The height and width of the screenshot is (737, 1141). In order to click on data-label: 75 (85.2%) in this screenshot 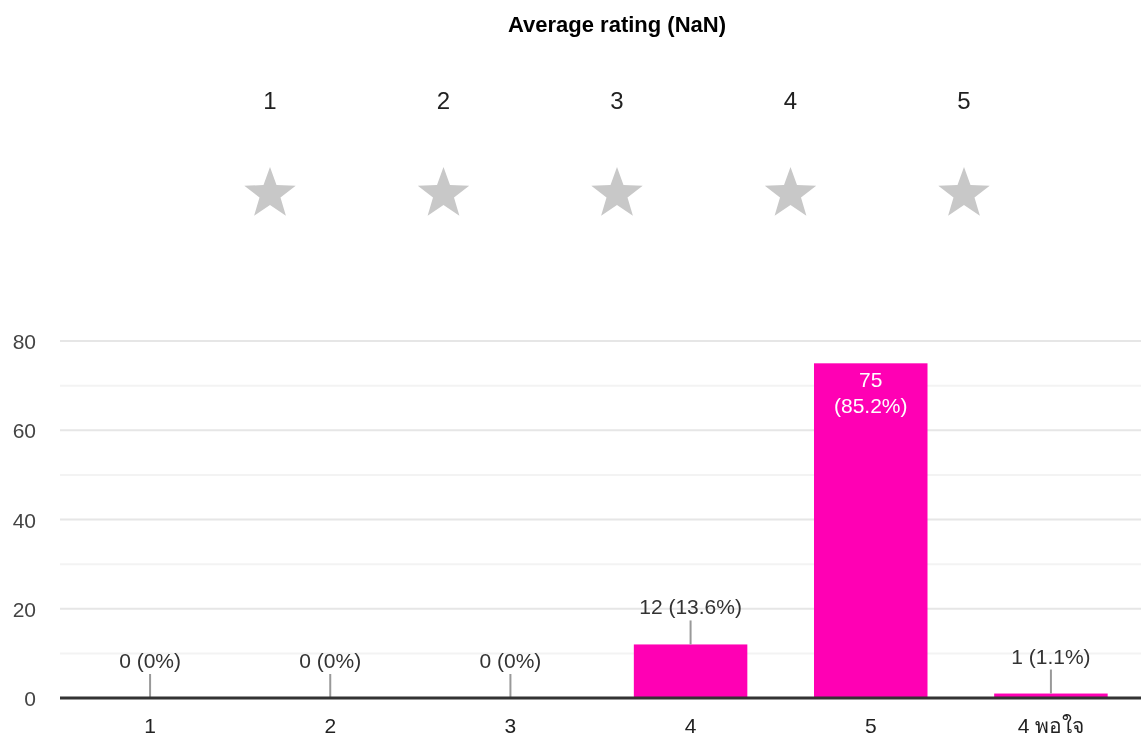, I will do `click(870, 393)`.